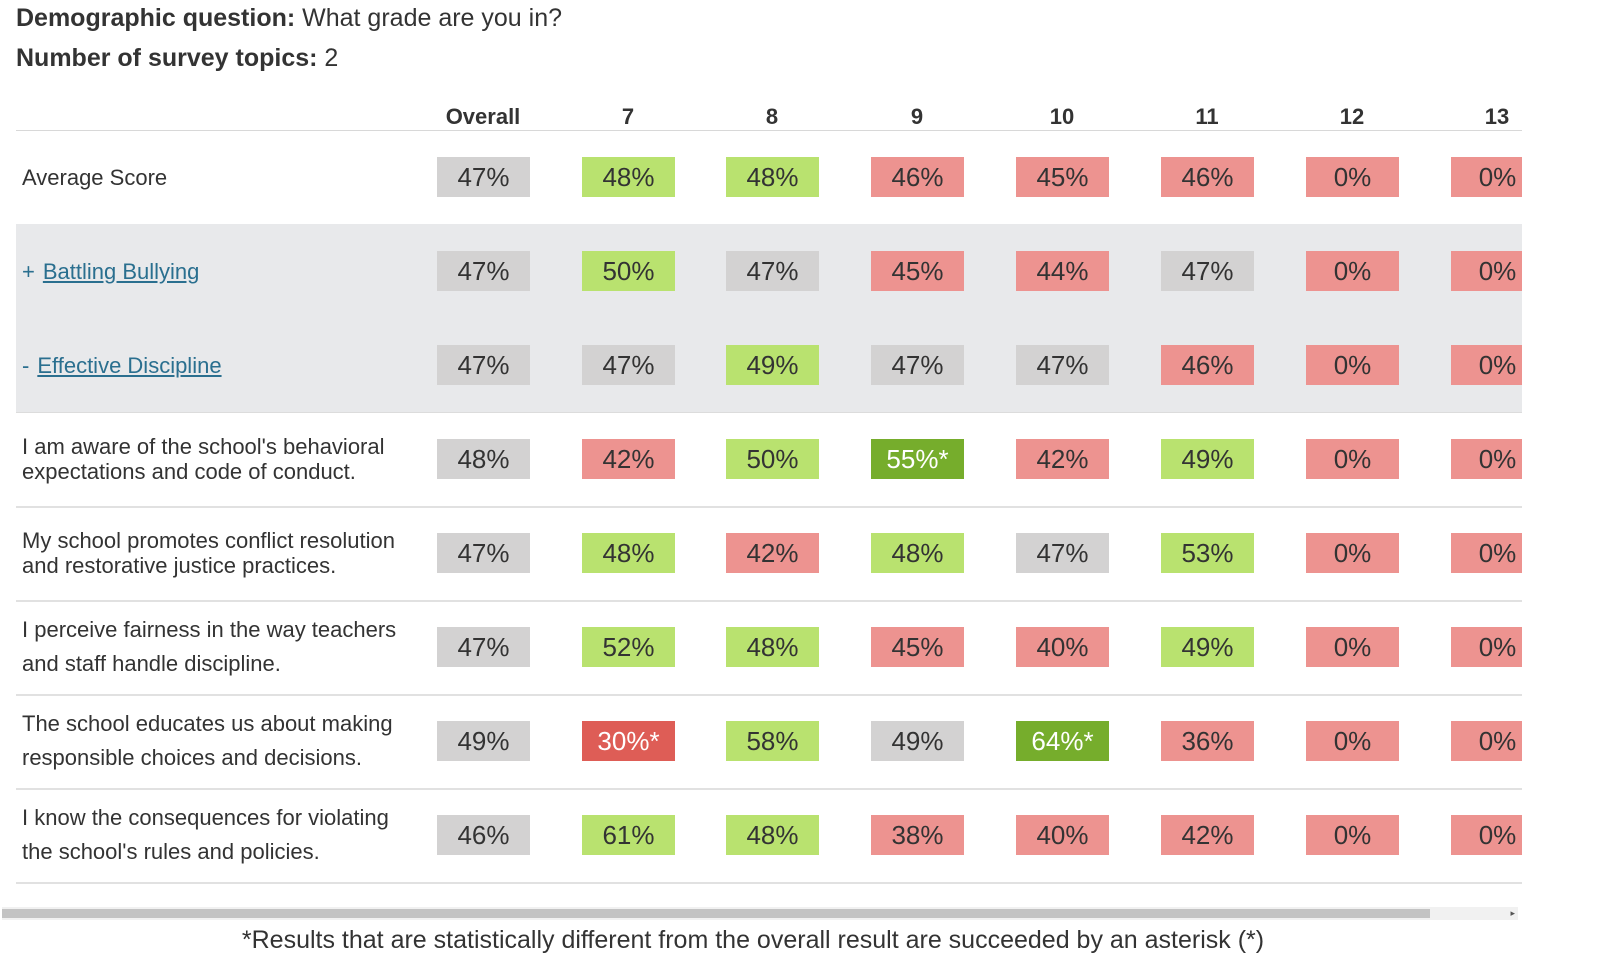  Describe the element at coordinates (628, 116) in the screenshot. I see `column-header: 7` at that location.